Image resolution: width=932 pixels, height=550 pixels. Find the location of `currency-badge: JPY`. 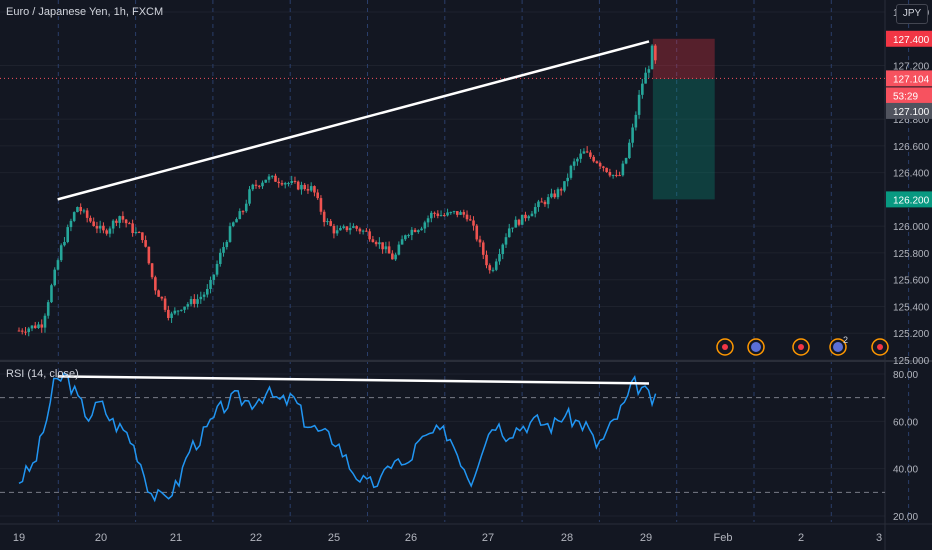

currency-badge: JPY is located at coordinates (912, 14).